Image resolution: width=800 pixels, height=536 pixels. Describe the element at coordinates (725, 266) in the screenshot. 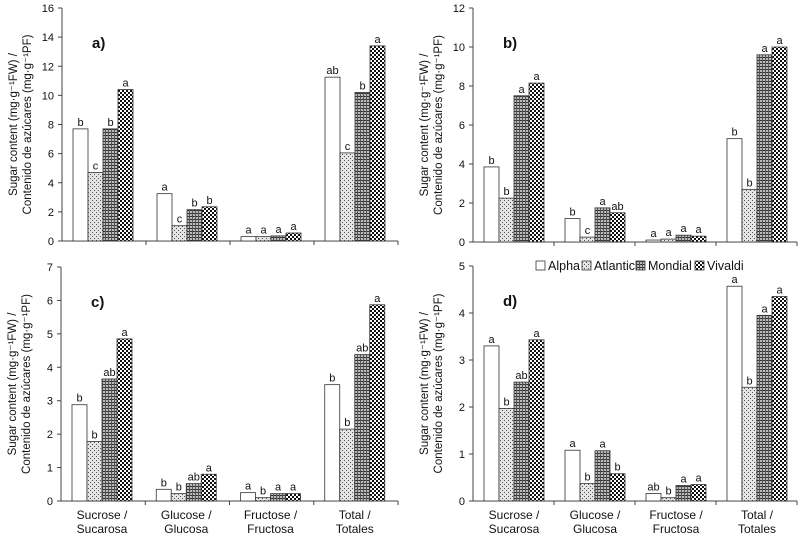

I see `legend-entry: Vivaldi` at that location.